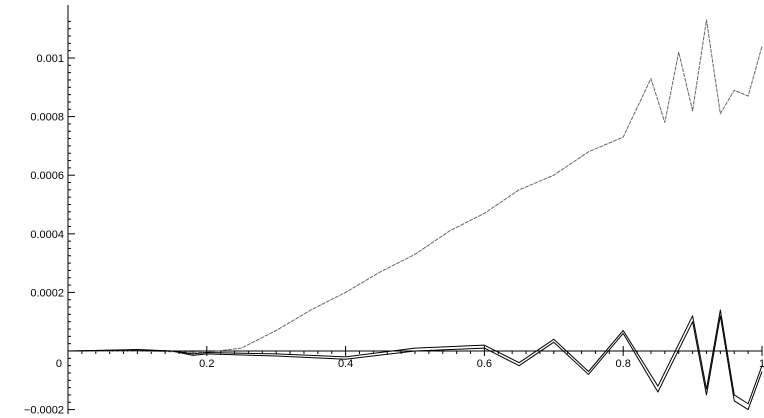  What do you see at coordinates (44, 411) in the screenshot?
I see `y-tick-label: −0.0002` at bounding box center [44, 411].